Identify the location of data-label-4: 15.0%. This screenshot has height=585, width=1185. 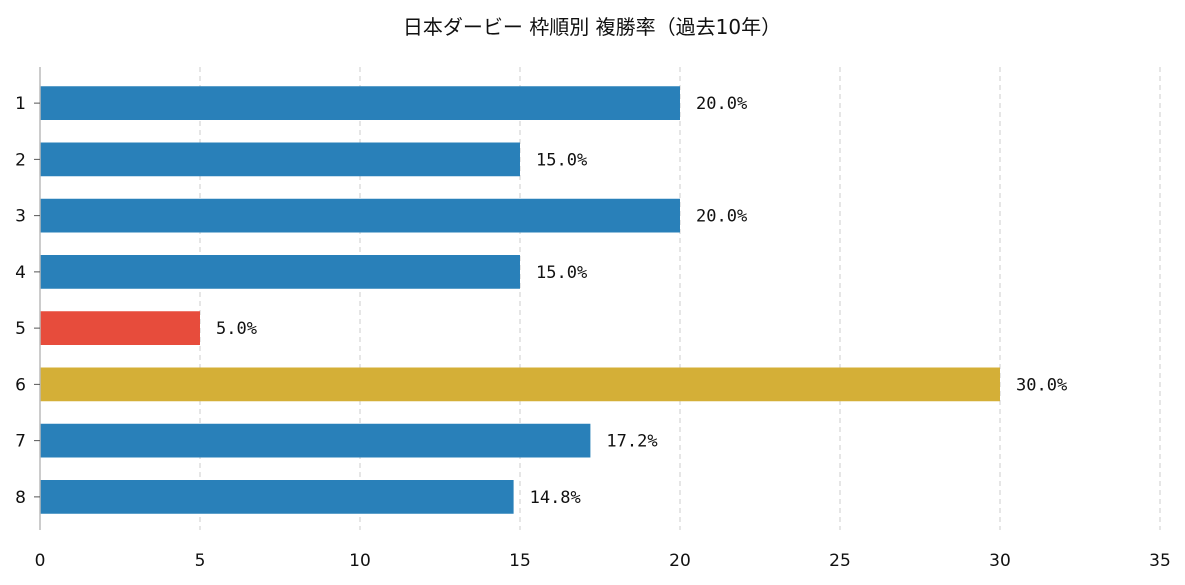
(561, 273).